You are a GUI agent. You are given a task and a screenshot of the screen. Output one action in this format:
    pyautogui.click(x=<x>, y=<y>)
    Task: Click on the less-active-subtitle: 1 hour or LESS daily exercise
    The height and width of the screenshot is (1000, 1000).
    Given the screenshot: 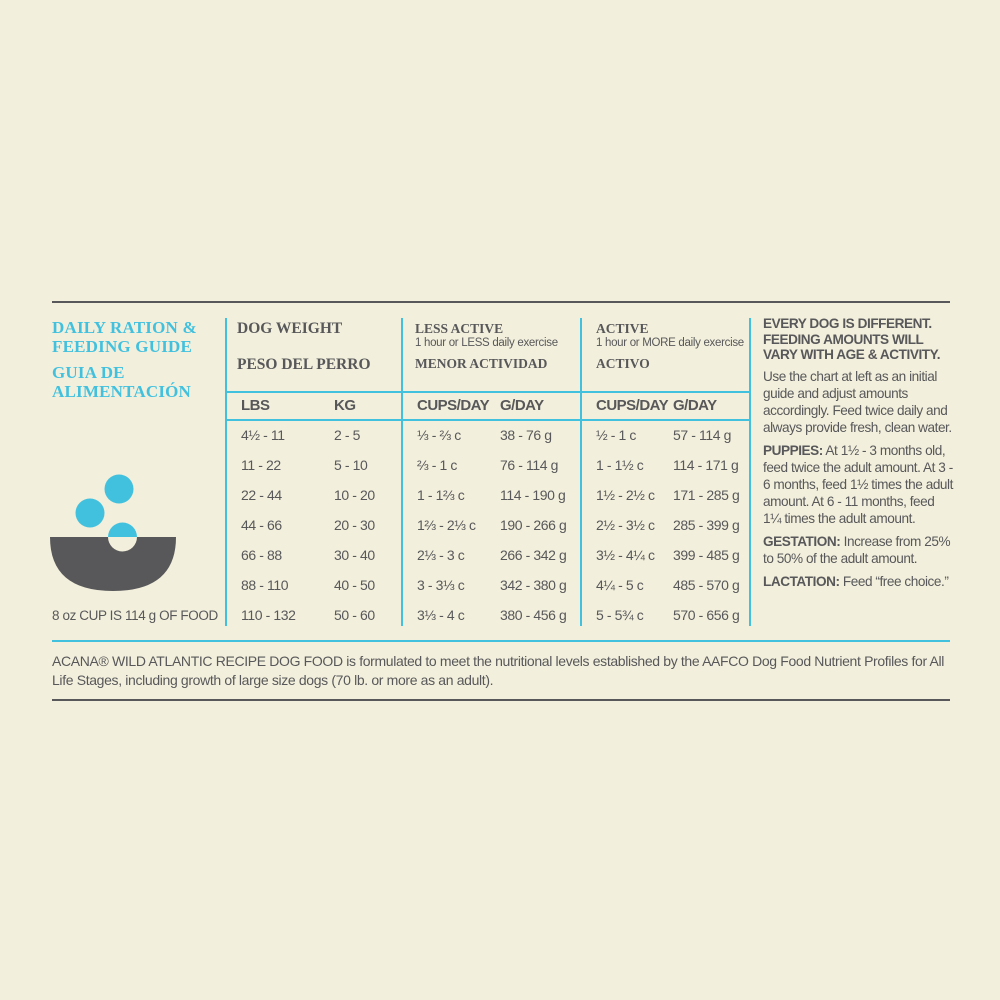 What is the action you would take?
    pyautogui.click(x=486, y=343)
    